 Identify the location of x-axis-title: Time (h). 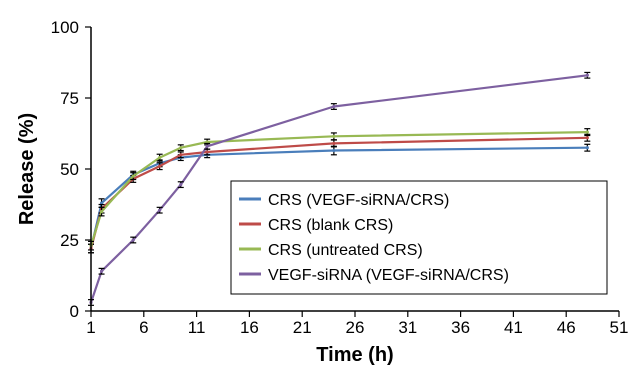
(354, 355).